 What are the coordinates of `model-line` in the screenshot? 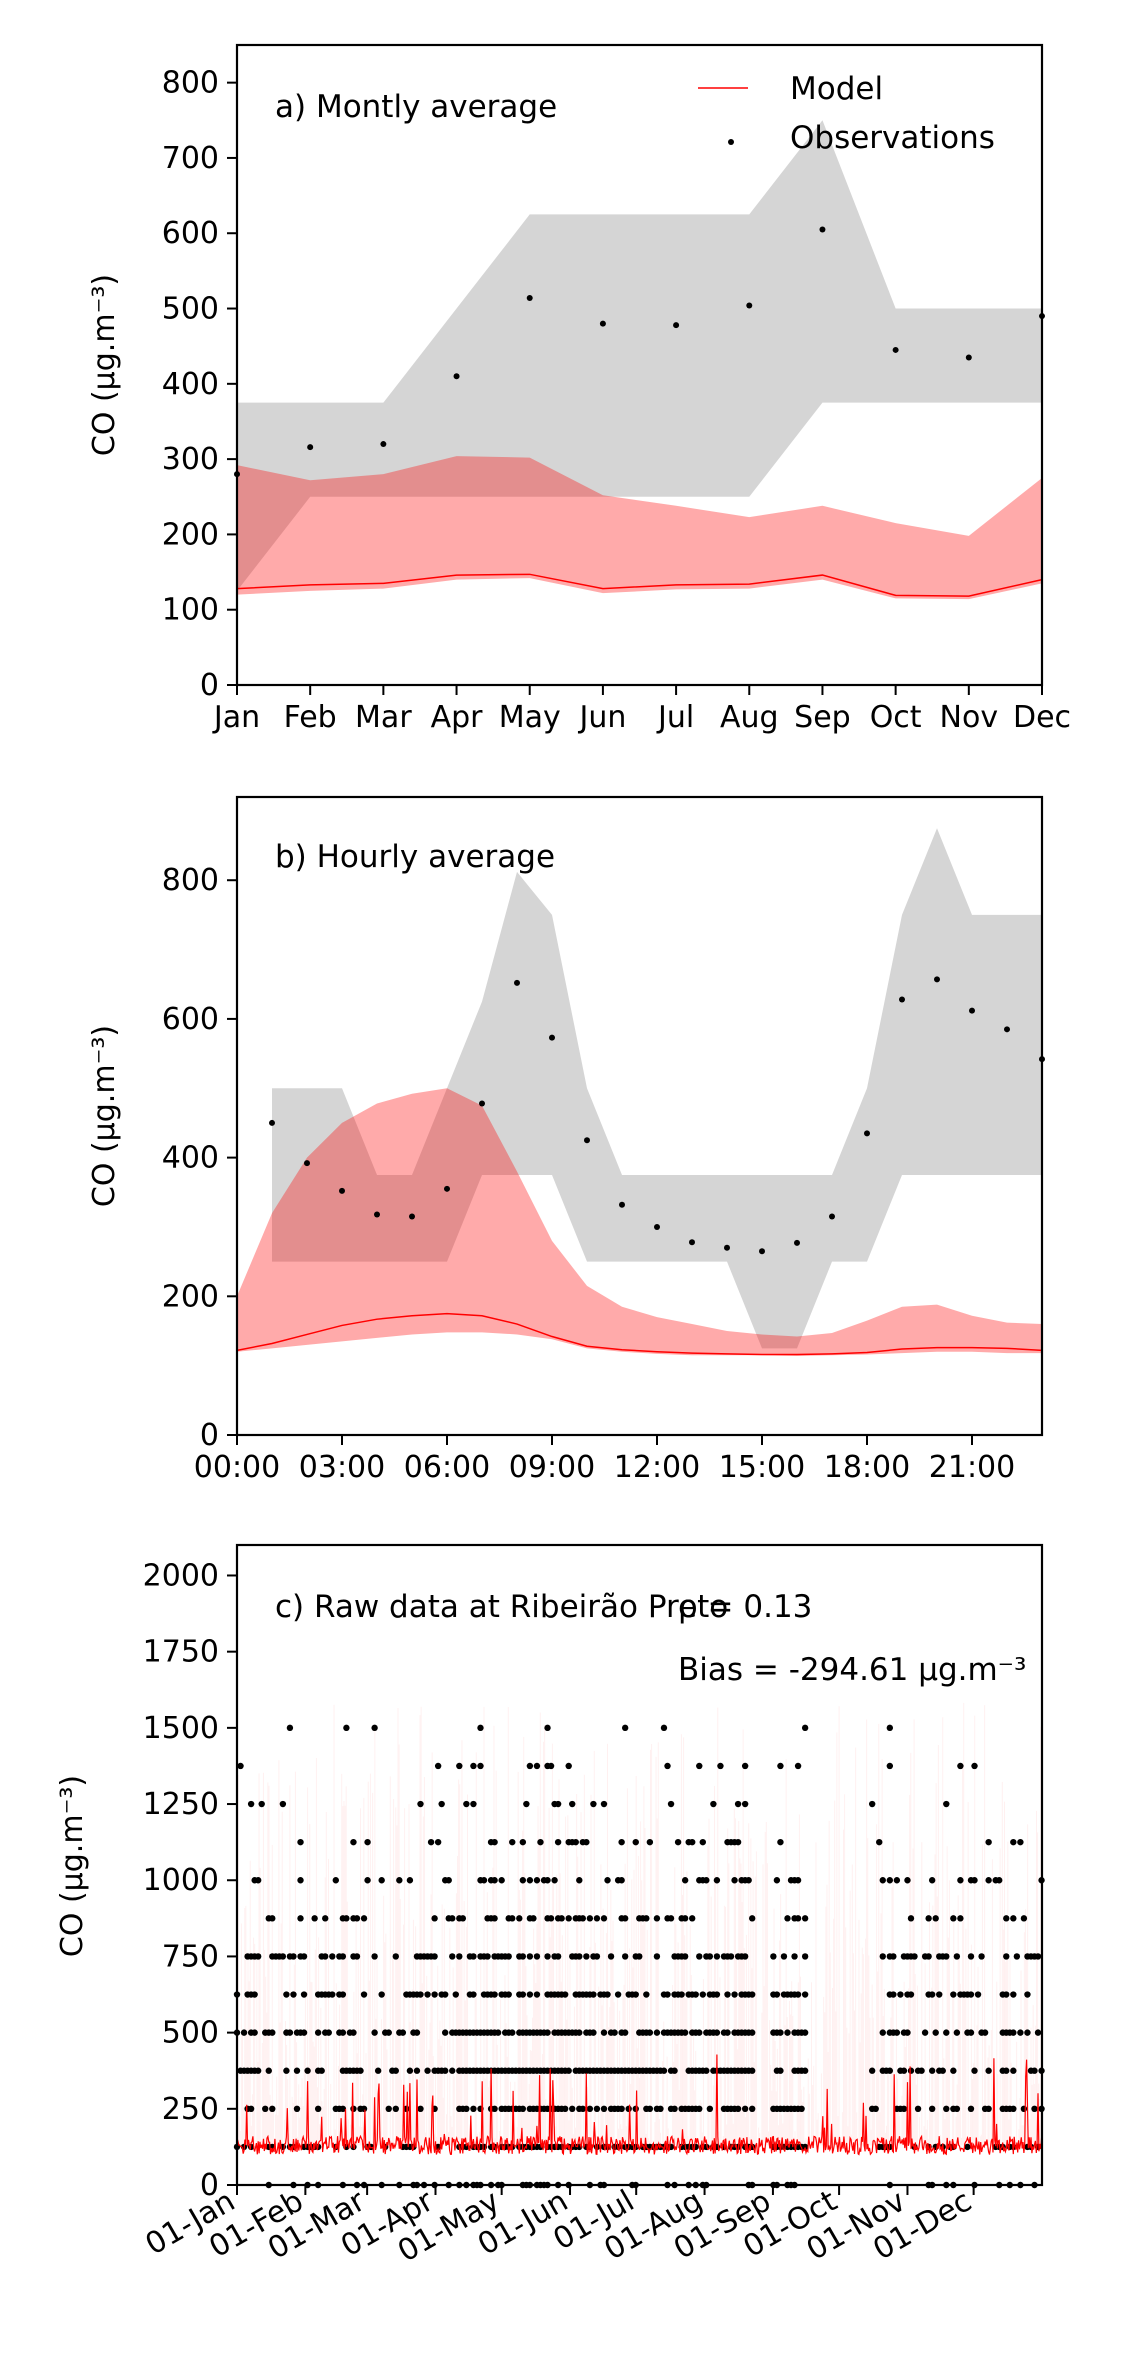 It's located at (639, 1334).